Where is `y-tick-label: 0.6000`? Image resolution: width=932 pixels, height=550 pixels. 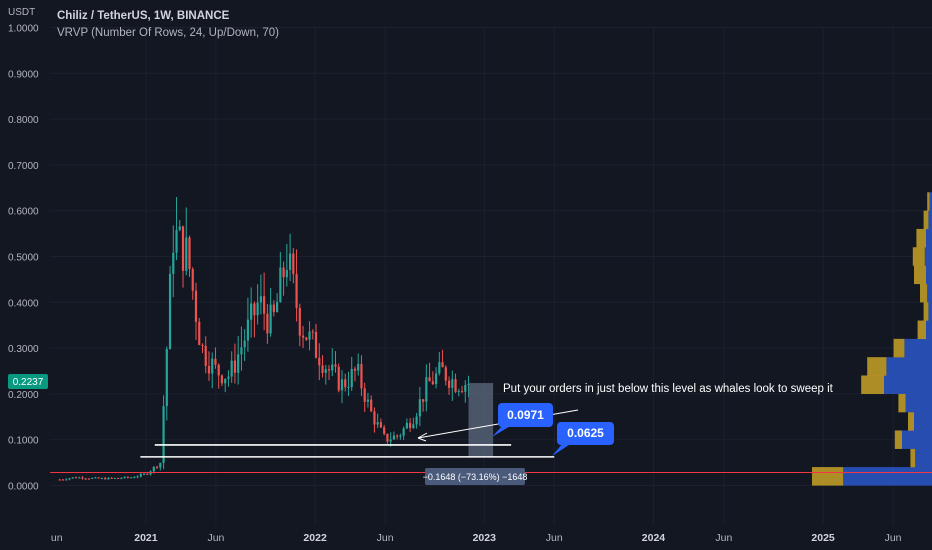 y-tick-label: 0.6000 is located at coordinates (23, 212).